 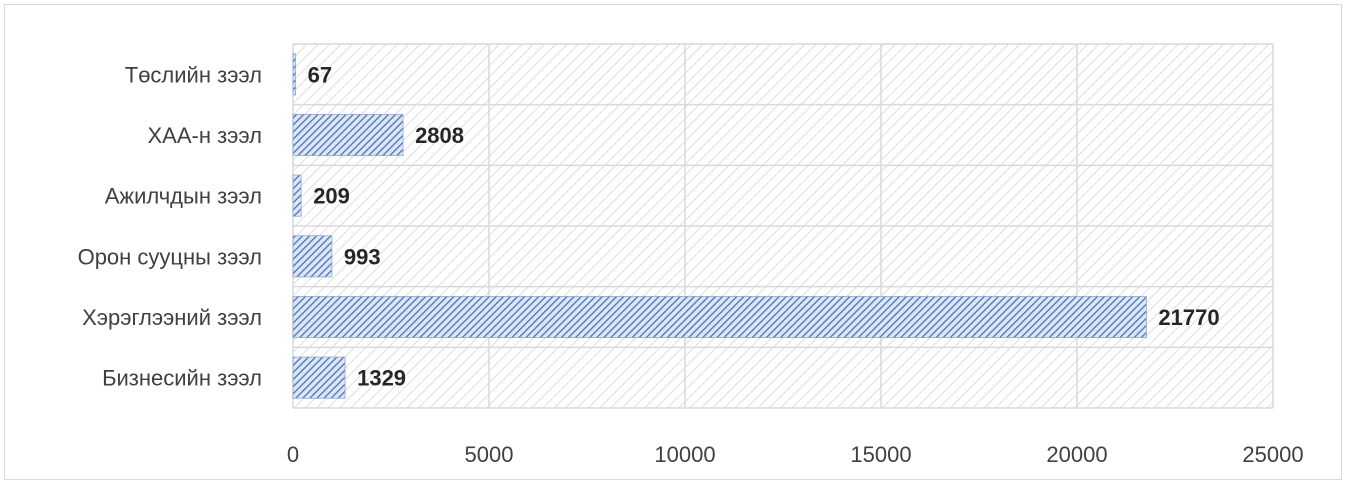 What do you see at coordinates (193, 74) in the screenshot?
I see `category-label: Төслийн зээл` at bounding box center [193, 74].